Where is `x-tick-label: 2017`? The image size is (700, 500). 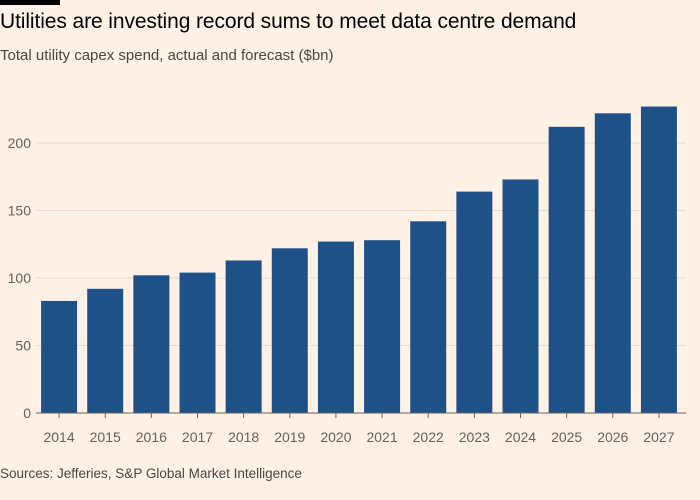 x-tick-label: 2017 is located at coordinates (197, 437).